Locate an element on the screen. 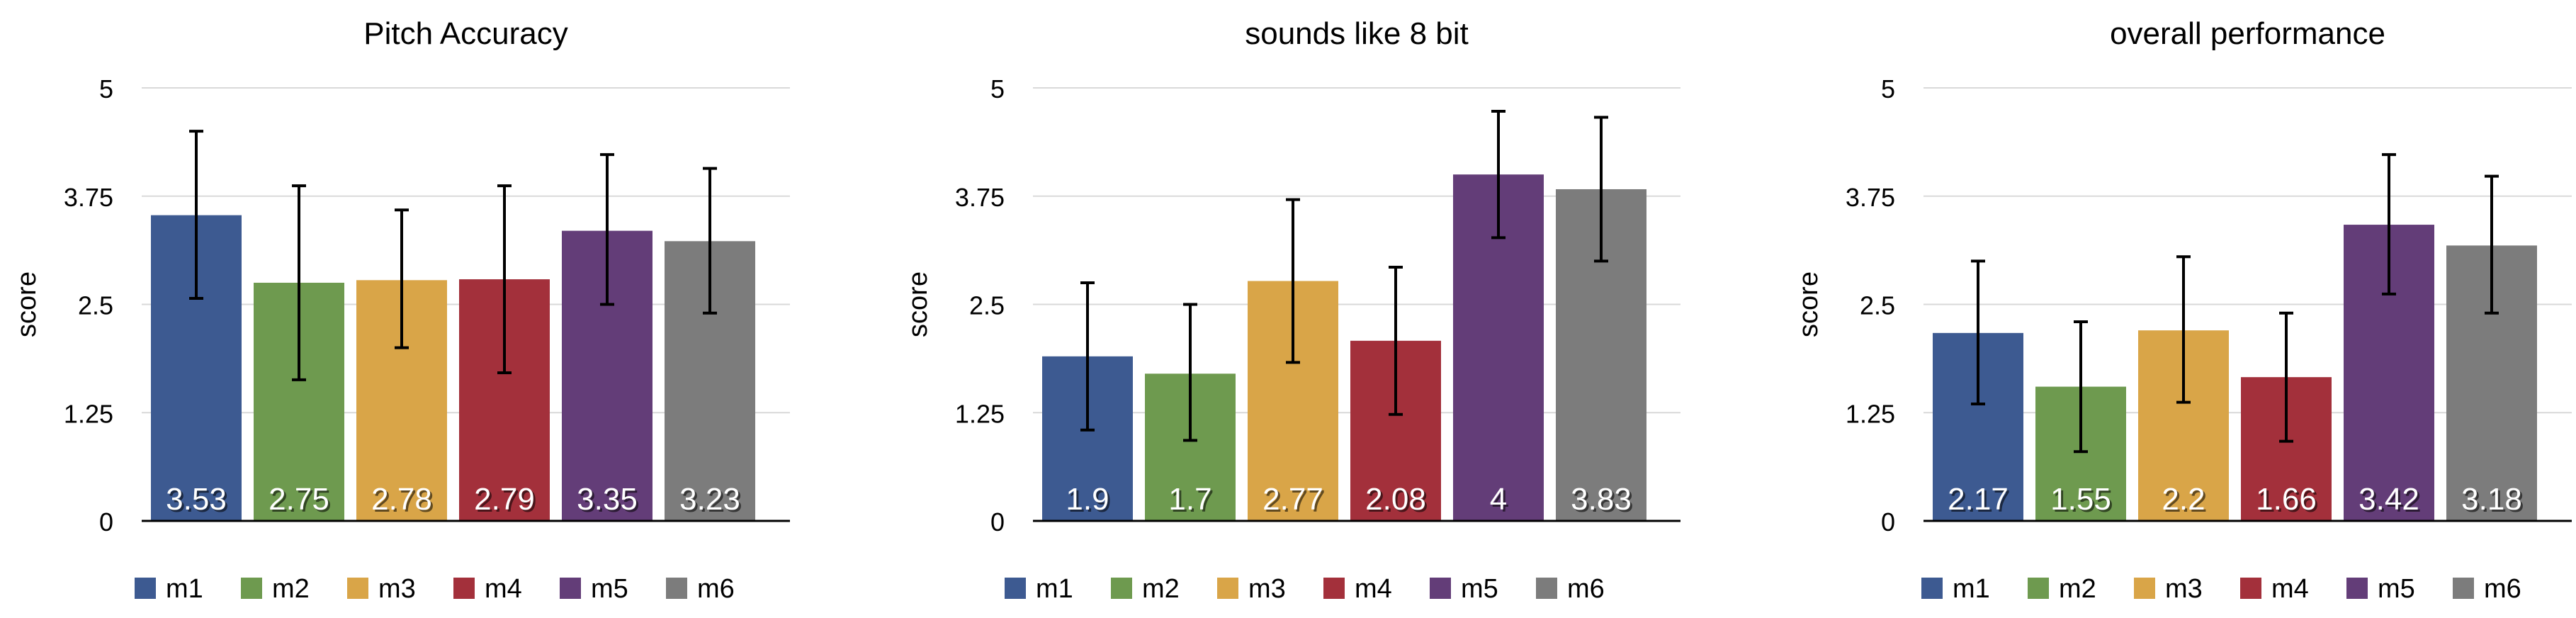  data-label-shadow: 3.23 is located at coordinates (712, 501).